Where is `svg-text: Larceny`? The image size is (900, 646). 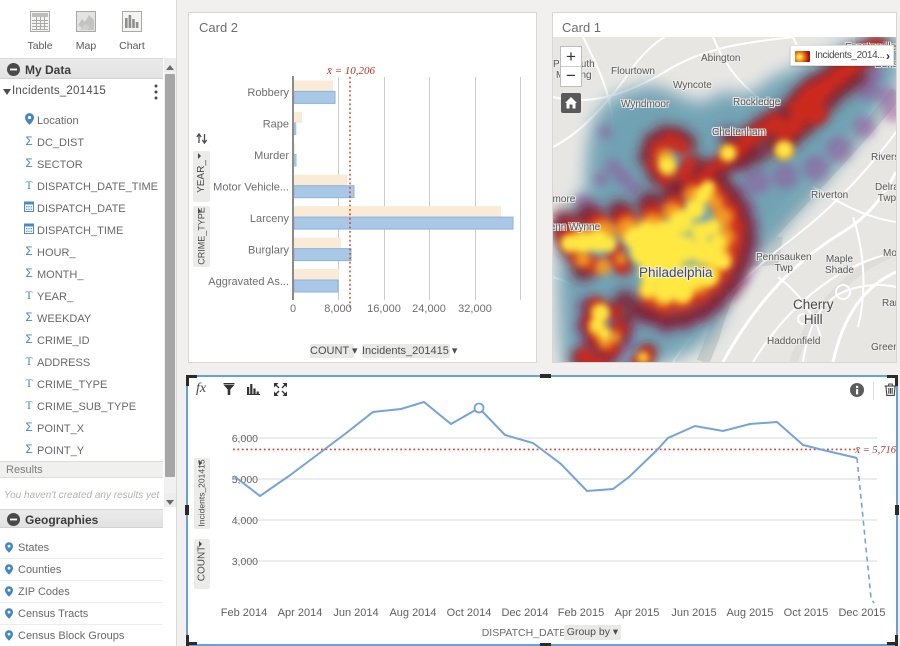 svg-text: Larceny is located at coordinates (270, 219).